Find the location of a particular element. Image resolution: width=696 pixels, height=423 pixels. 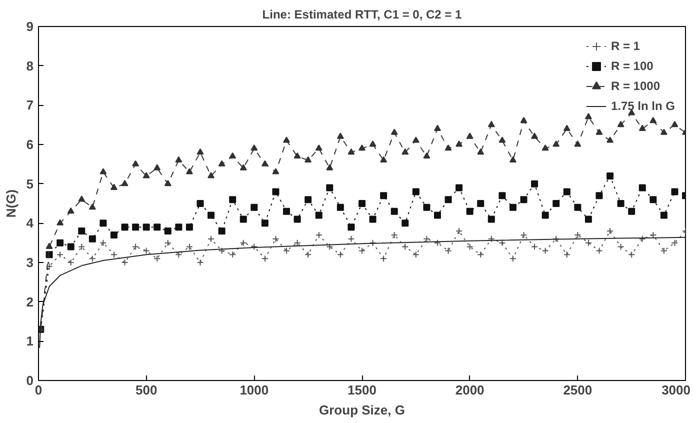

legend-label: R = 1 is located at coordinates (625, 46).